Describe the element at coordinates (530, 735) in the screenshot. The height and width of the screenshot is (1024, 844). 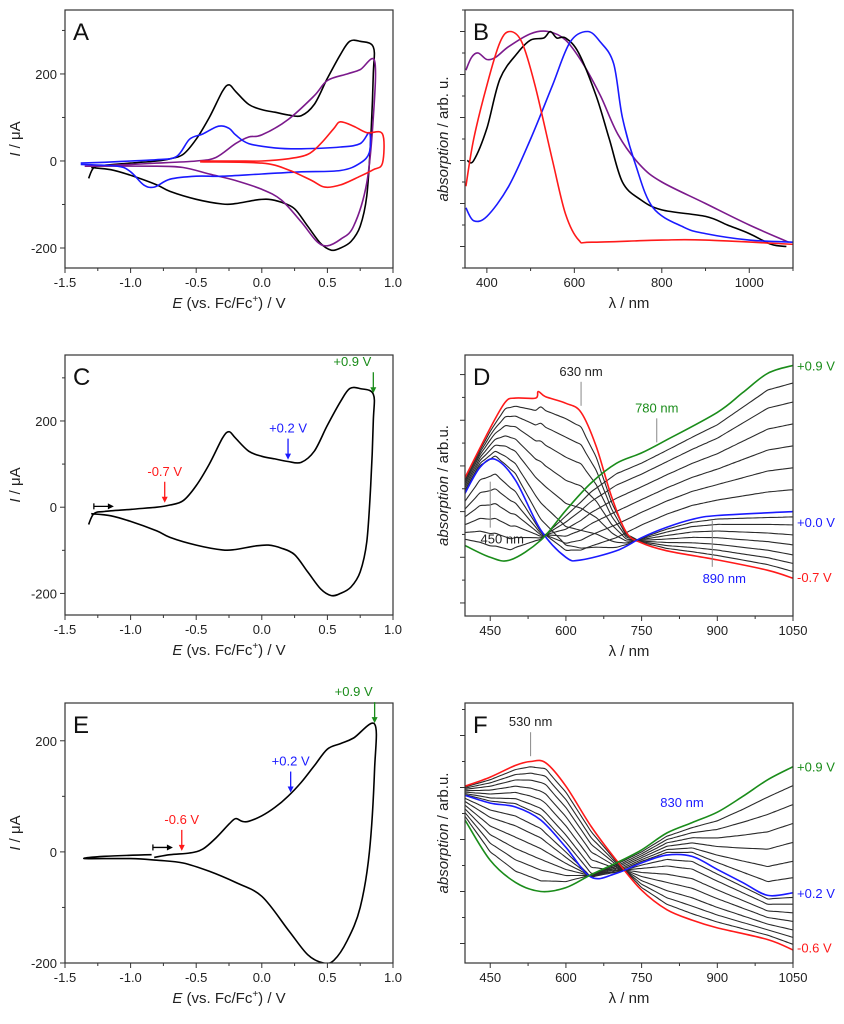
I see `annotation: 530 nm` at that location.